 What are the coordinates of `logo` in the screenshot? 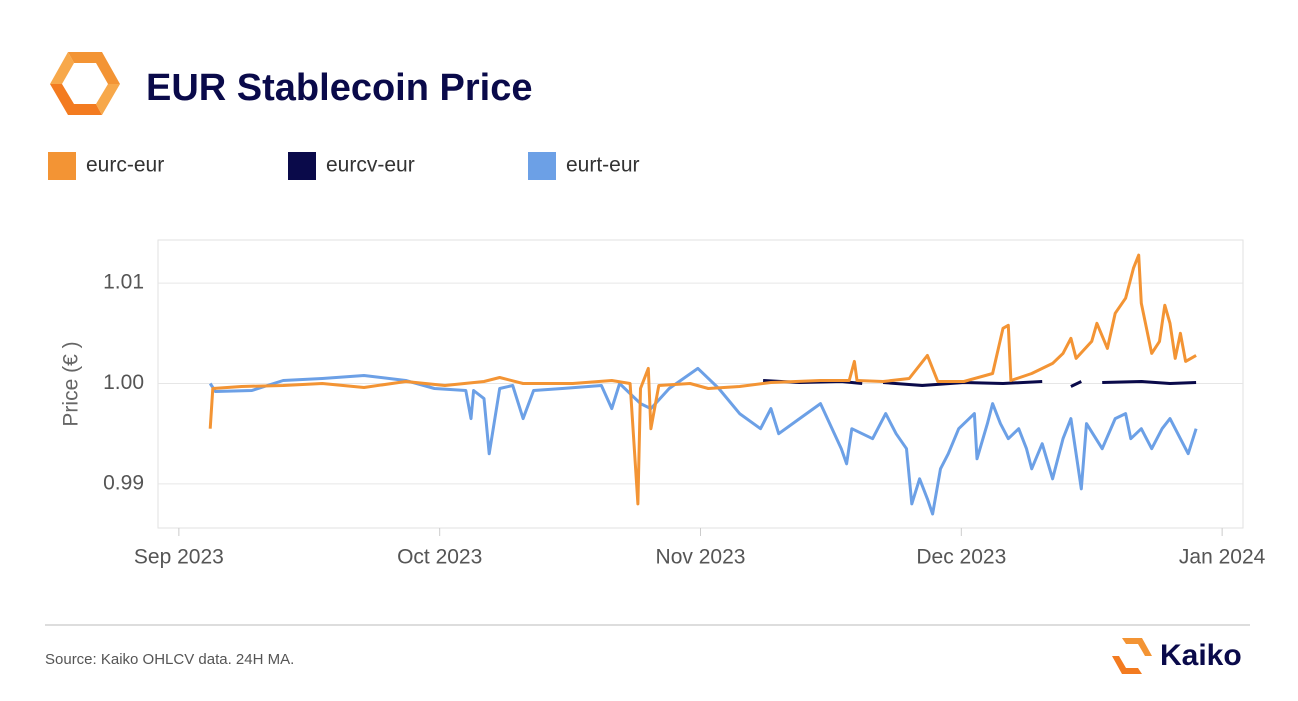 It's located at (85, 83).